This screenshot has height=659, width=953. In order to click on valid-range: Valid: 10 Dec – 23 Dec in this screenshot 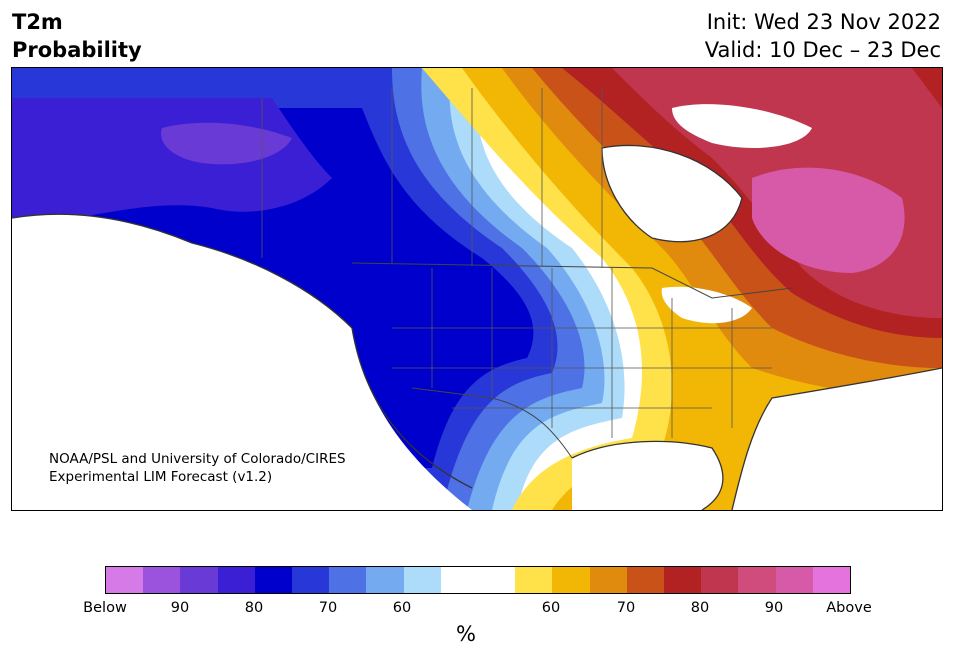, I will do `click(822, 50)`.